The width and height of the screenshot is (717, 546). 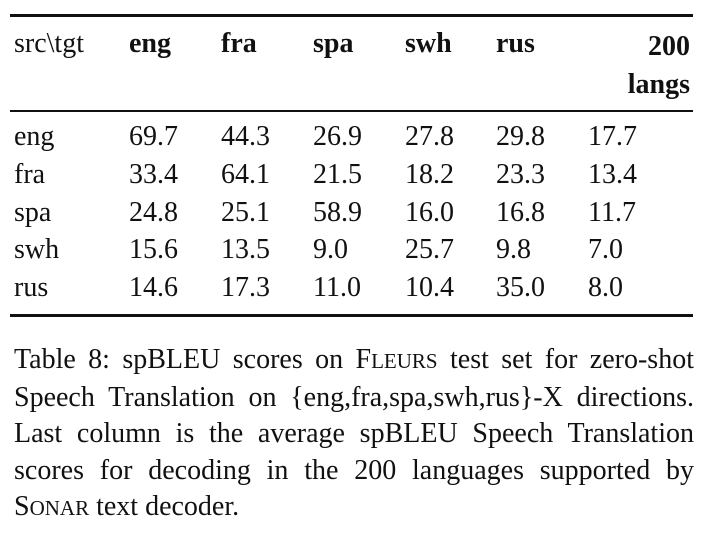 I want to click on row-label: eng, so click(x=34, y=136).